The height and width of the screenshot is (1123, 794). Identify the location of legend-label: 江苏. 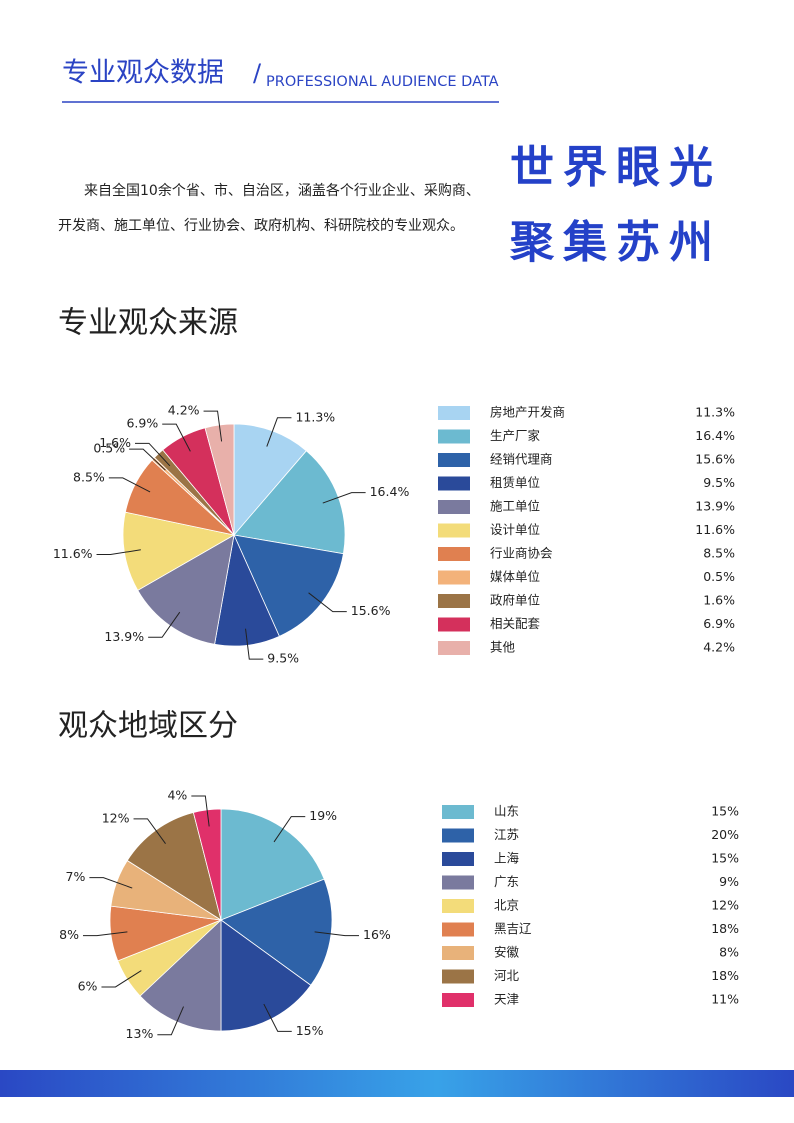
(506, 834).